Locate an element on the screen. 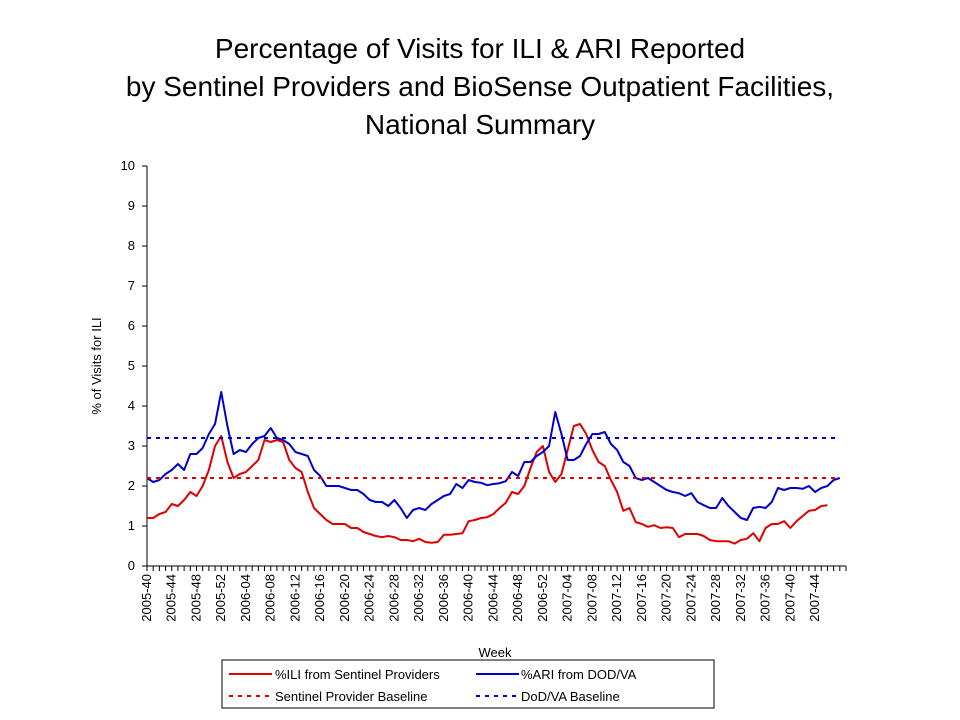 This screenshot has height=720, width=960. x-tick-label: 2006-40 is located at coordinates (468, 598).